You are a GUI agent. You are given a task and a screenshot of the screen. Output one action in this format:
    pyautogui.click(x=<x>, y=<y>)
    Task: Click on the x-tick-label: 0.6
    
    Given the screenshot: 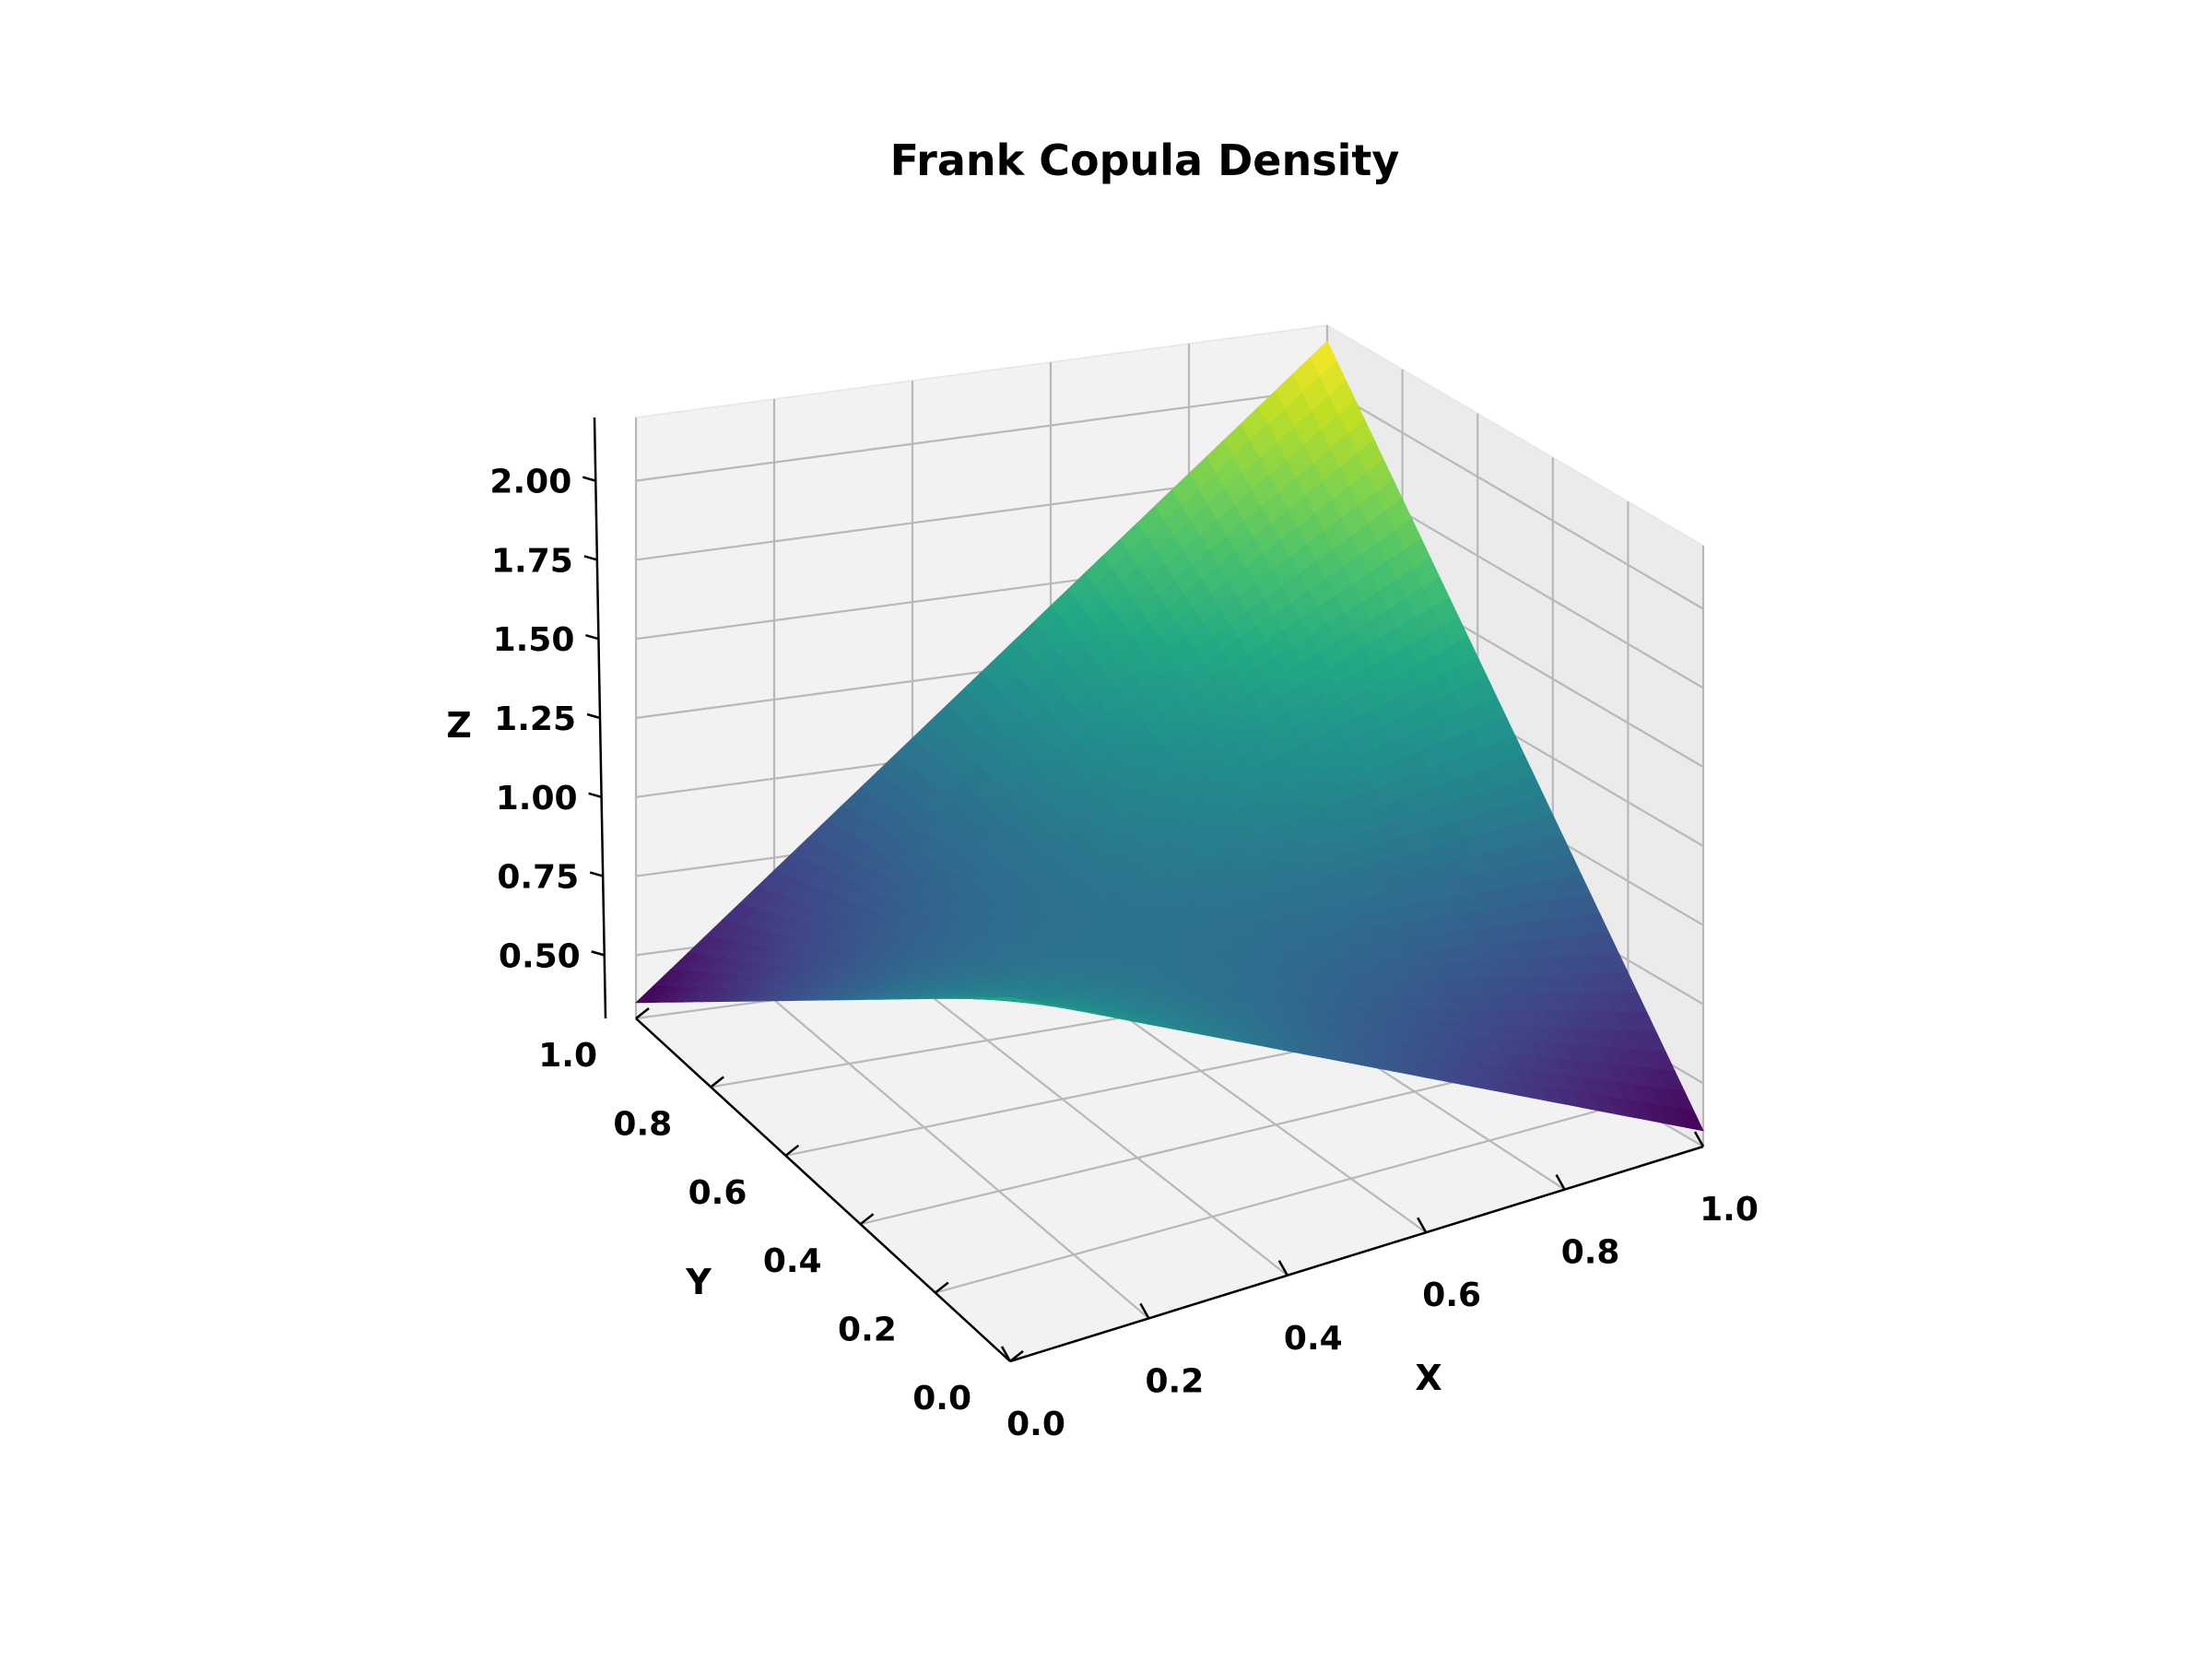 What is the action you would take?
    pyautogui.click(x=1451, y=1295)
    